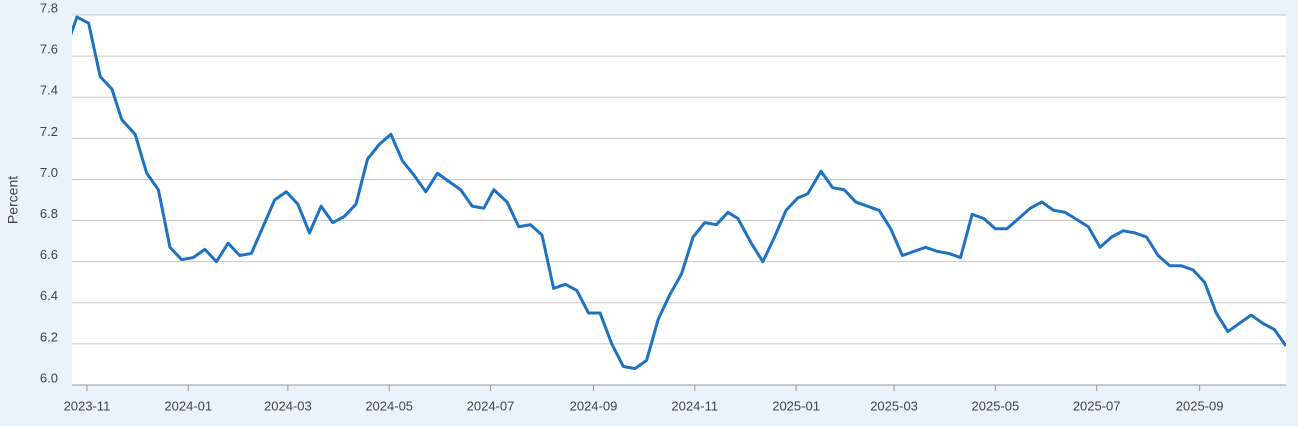  I want to click on y-tick-label: 7.0, so click(49, 172).